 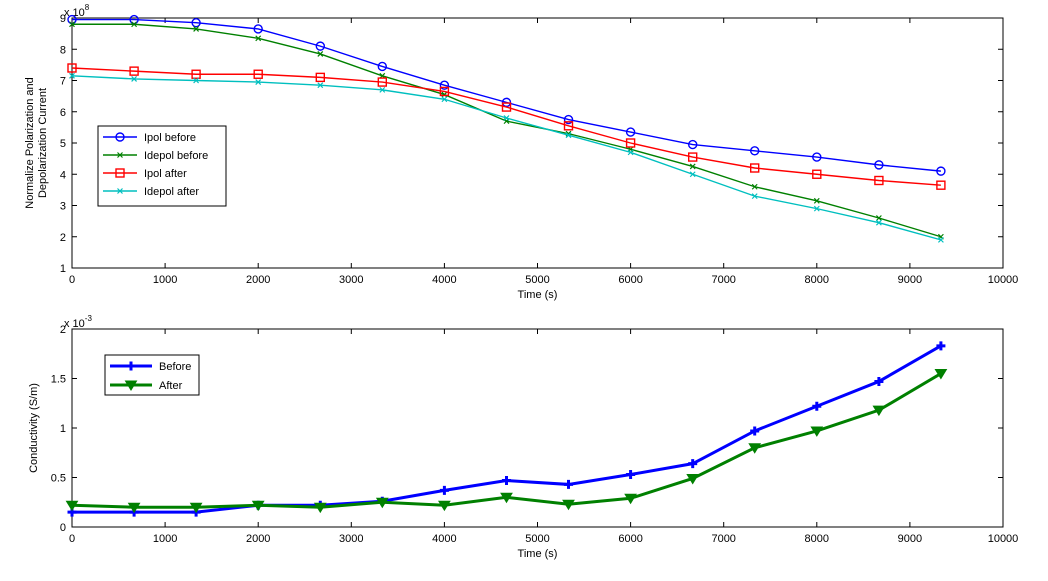 What do you see at coordinates (34, 428) in the screenshot?
I see `y-axis-label: Conductivity (S/m)` at bounding box center [34, 428].